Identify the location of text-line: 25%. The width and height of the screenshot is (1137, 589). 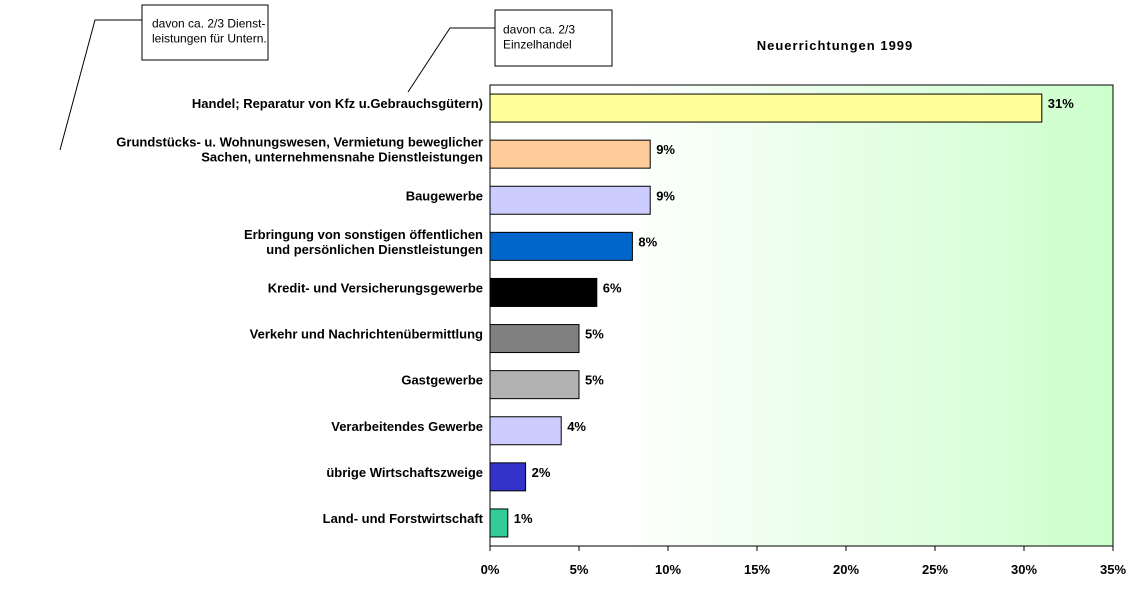
(935, 569).